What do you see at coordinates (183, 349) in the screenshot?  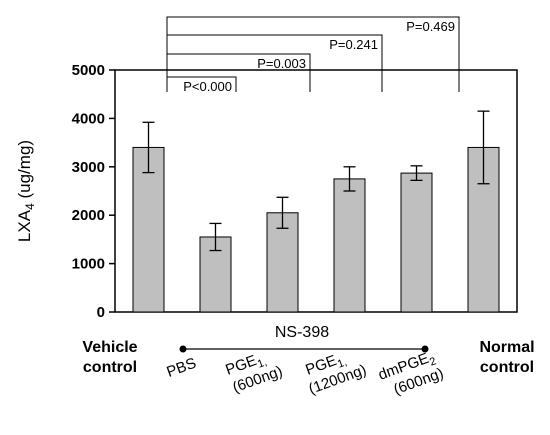 I see `group-line-start-dot` at bounding box center [183, 349].